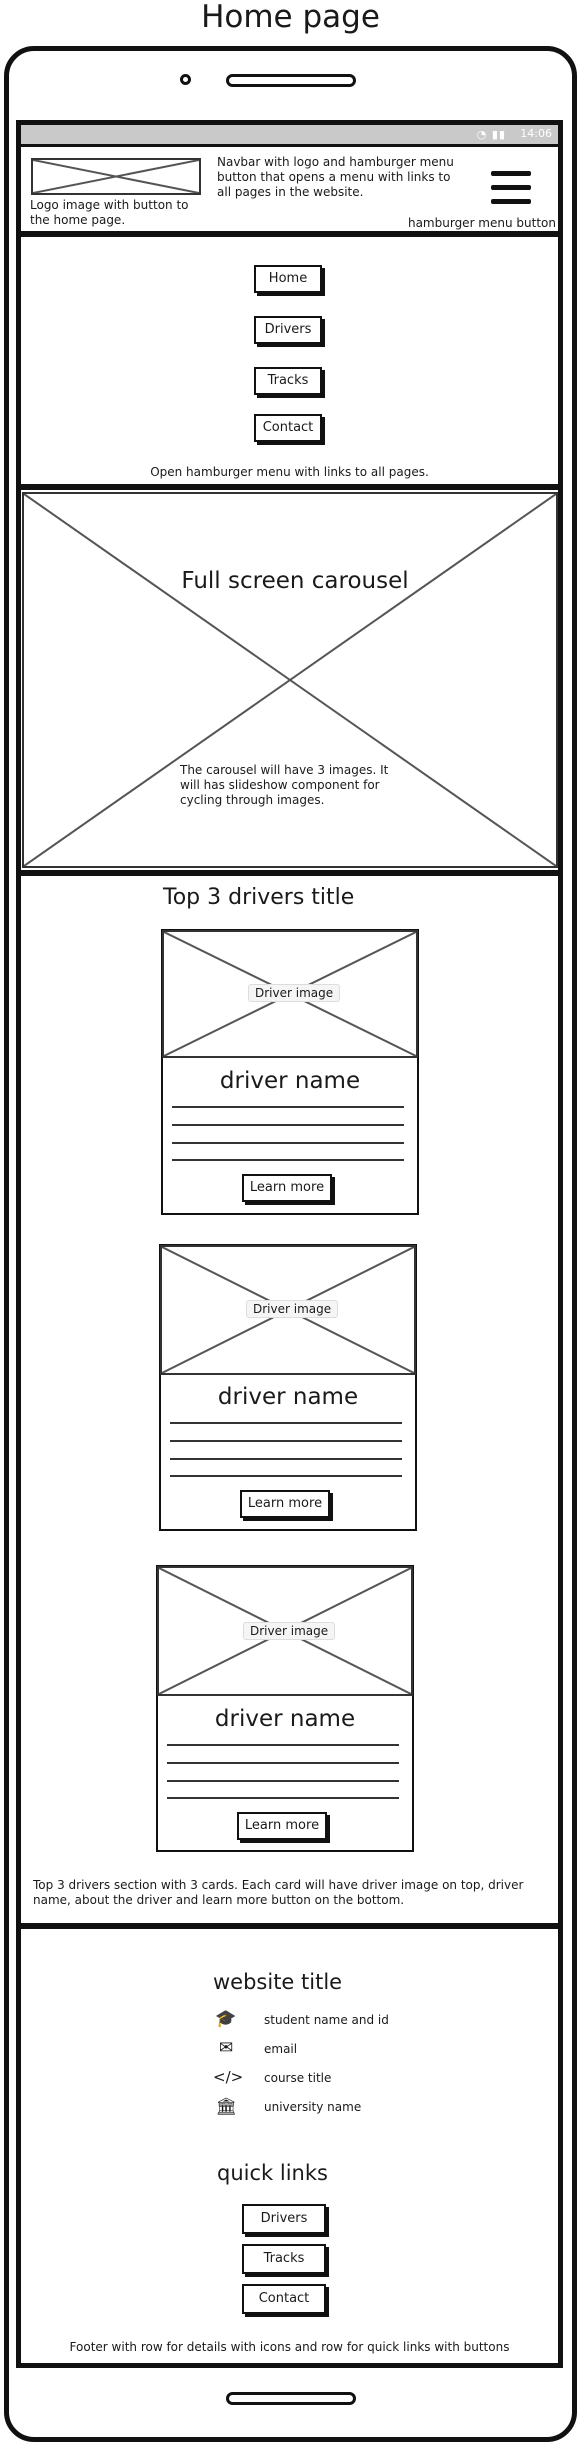  What do you see at coordinates (288, 428) in the screenshot?
I see `menu-contact-button: Contact` at bounding box center [288, 428].